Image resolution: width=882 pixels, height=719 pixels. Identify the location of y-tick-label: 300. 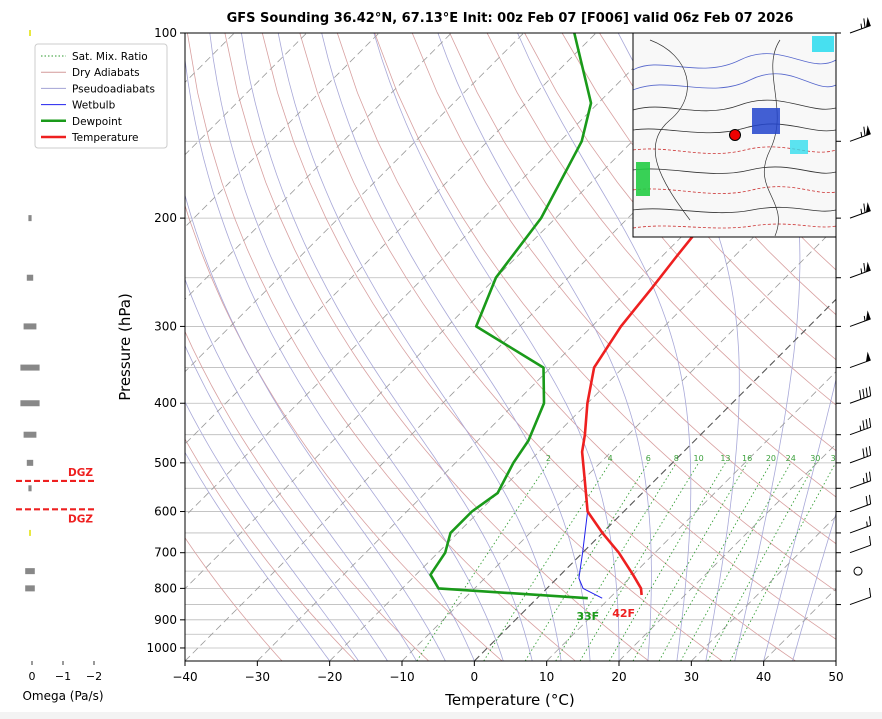
(165, 326).